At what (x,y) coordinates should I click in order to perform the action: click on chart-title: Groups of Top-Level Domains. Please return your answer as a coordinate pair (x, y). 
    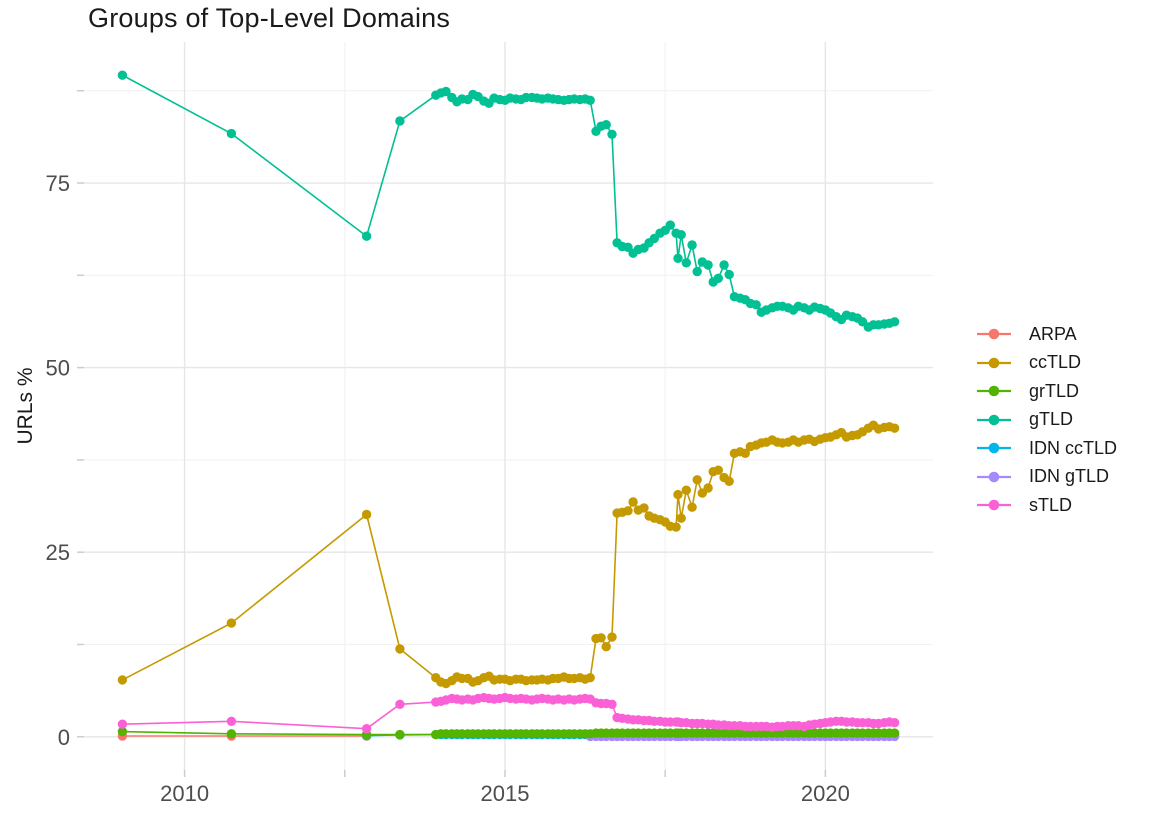
    Looking at the image, I should click on (269, 18).